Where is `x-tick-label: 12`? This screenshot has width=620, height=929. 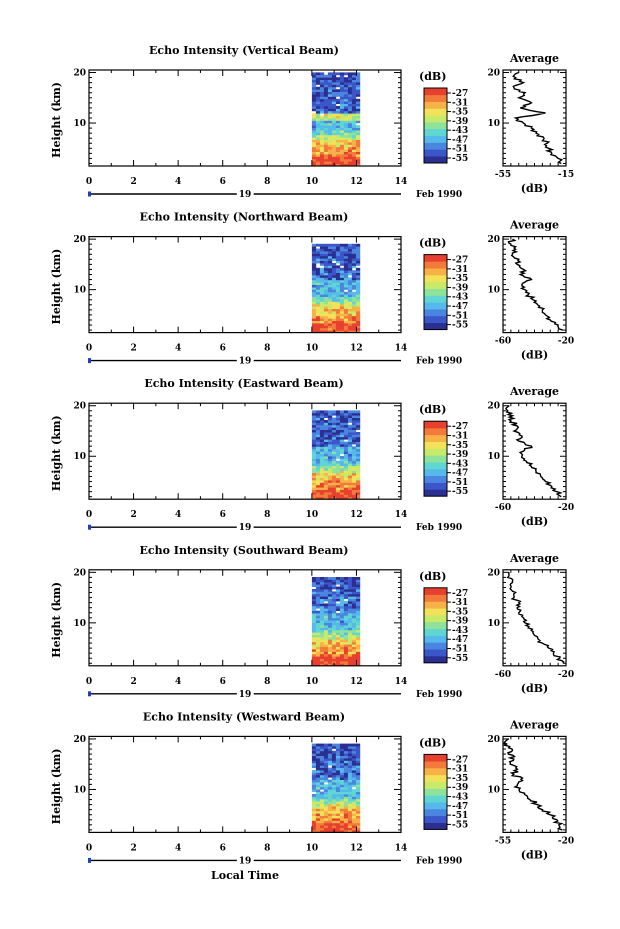
x-tick-label: 12 is located at coordinates (356, 349).